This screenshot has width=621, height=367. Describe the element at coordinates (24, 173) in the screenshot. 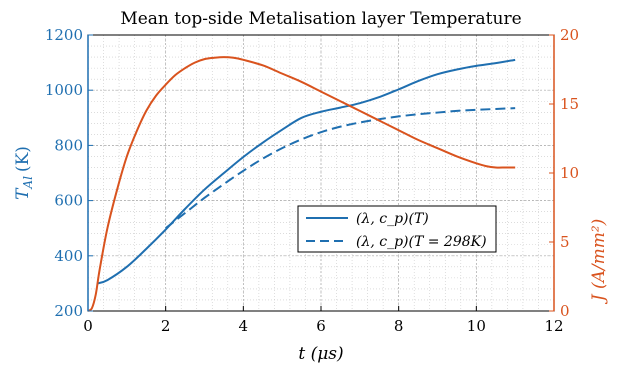

I see `y-axis-left-label: TAl (K)` at that location.